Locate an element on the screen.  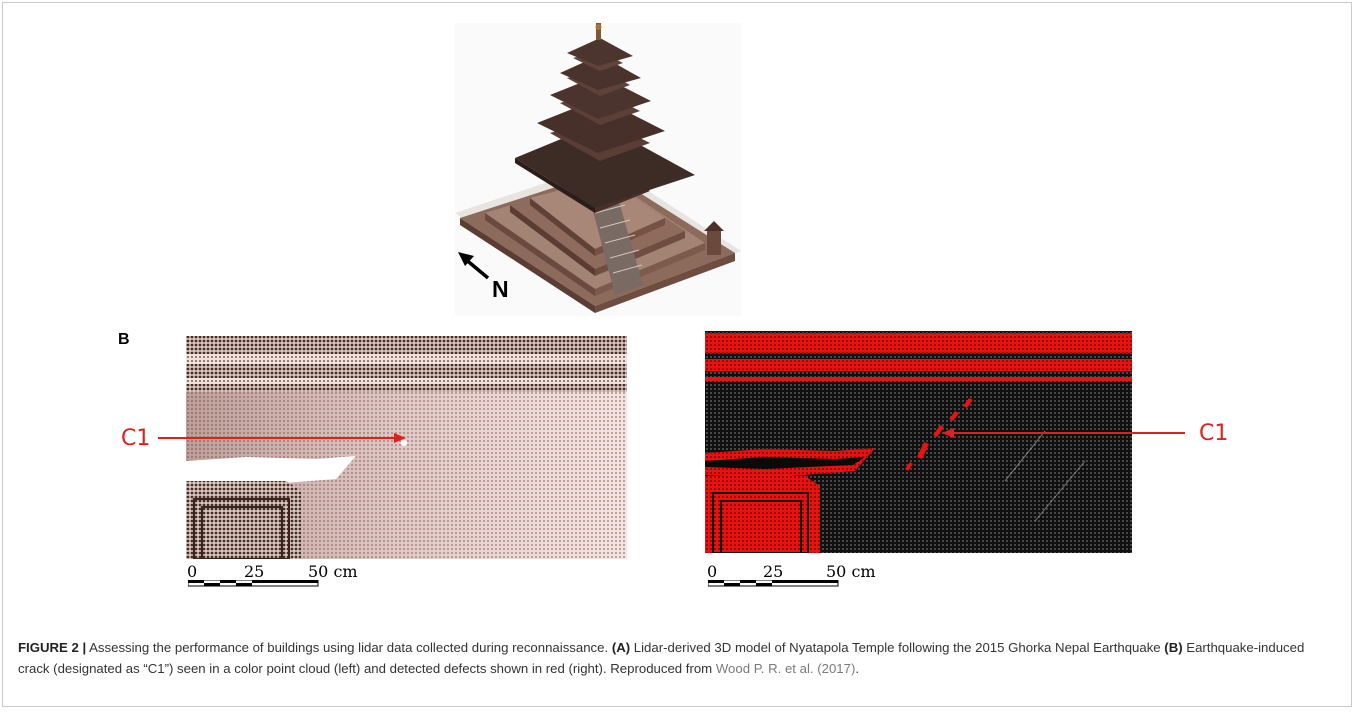
crack-label-left: C1 is located at coordinates (136, 438).